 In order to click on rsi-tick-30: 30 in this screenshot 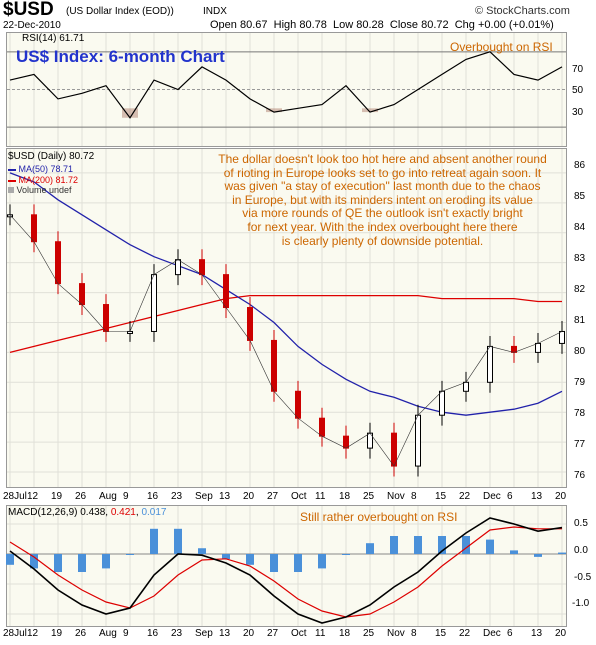, I will do `click(578, 112)`.